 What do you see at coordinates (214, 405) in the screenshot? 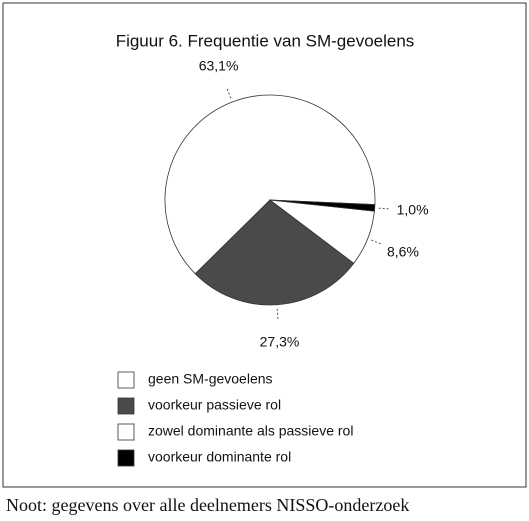
I see `legend-label: voorkeur passieve rol` at bounding box center [214, 405].